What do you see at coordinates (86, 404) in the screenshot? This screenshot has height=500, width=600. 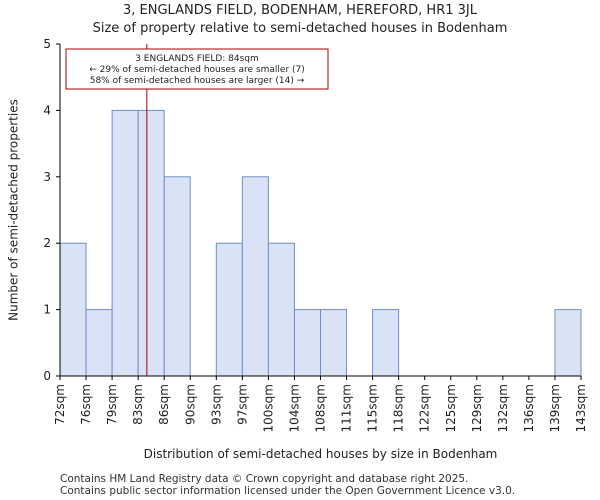 I see `x-tick-label: 76sqm` at bounding box center [86, 404].